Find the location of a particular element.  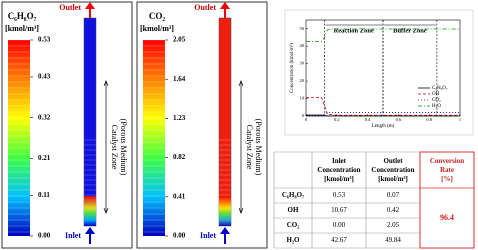

row-label: H₂O is located at coordinates (294, 240).